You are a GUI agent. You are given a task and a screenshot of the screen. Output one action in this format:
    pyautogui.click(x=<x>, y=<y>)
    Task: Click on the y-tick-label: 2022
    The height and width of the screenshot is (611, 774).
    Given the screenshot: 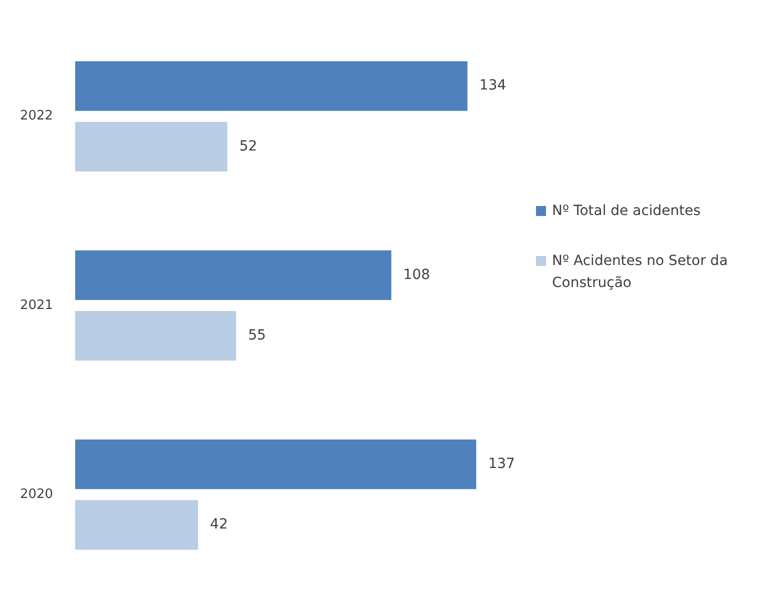 What is the action you would take?
    pyautogui.click(x=37, y=116)
    